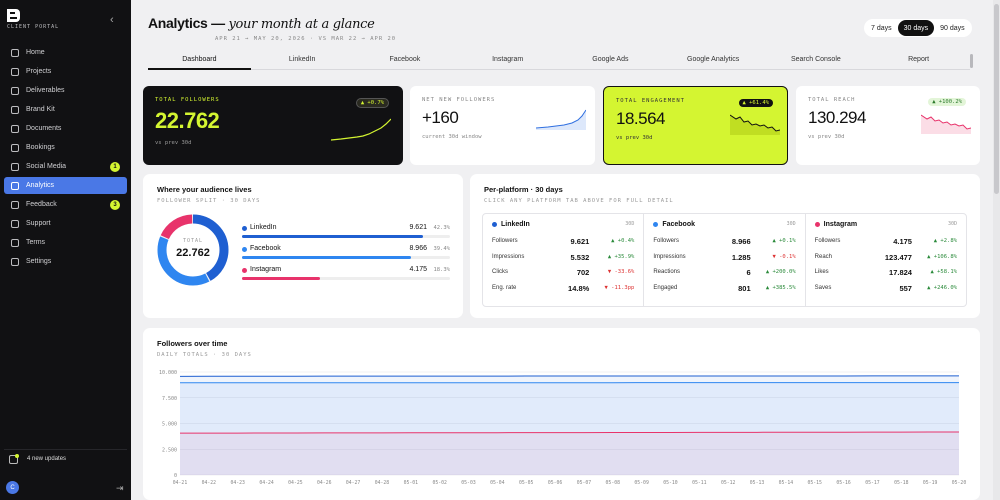 The image size is (1000, 500). What do you see at coordinates (324, 483) in the screenshot?
I see `x-tick-label: 04-26` at bounding box center [324, 483].